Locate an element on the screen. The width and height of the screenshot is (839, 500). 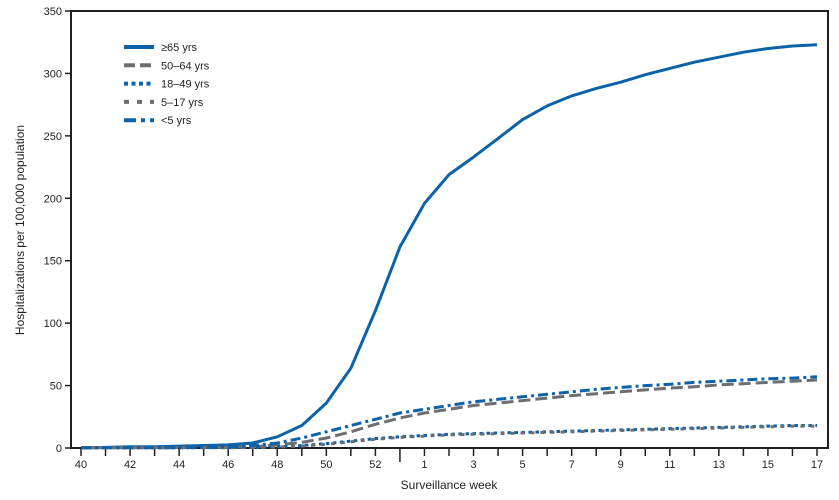
x-tick-label: 1 is located at coordinates (424, 465).